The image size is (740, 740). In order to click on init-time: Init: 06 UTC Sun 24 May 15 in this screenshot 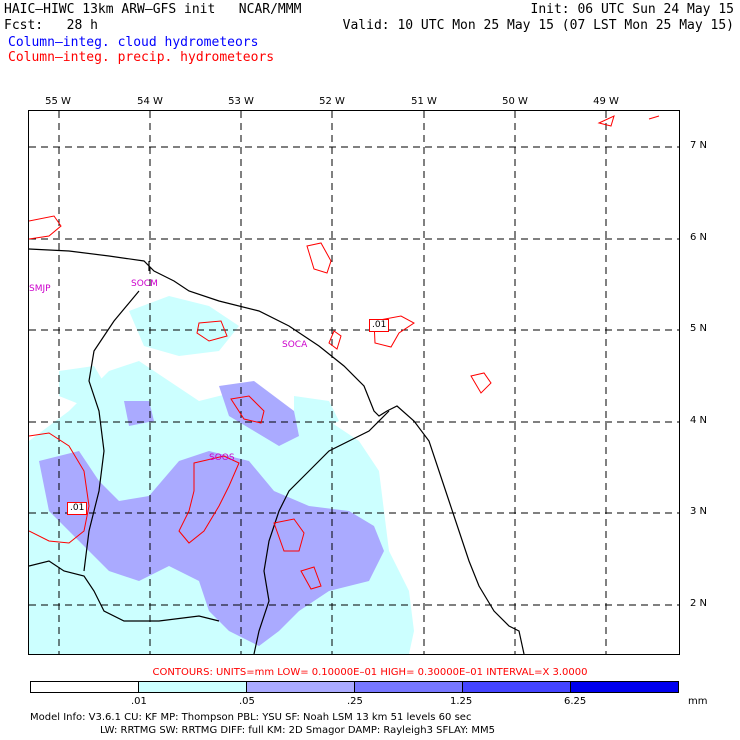, I will do `click(632, 9)`.